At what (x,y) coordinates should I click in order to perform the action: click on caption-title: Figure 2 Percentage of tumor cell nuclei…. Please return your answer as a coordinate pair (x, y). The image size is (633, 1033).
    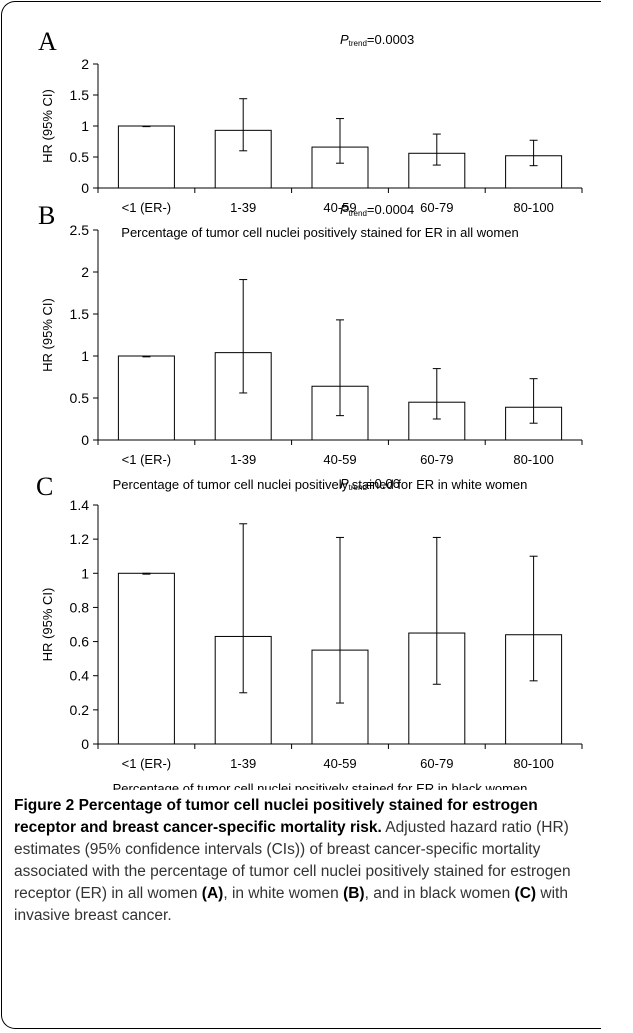
    Looking at the image, I should click on (276, 816).